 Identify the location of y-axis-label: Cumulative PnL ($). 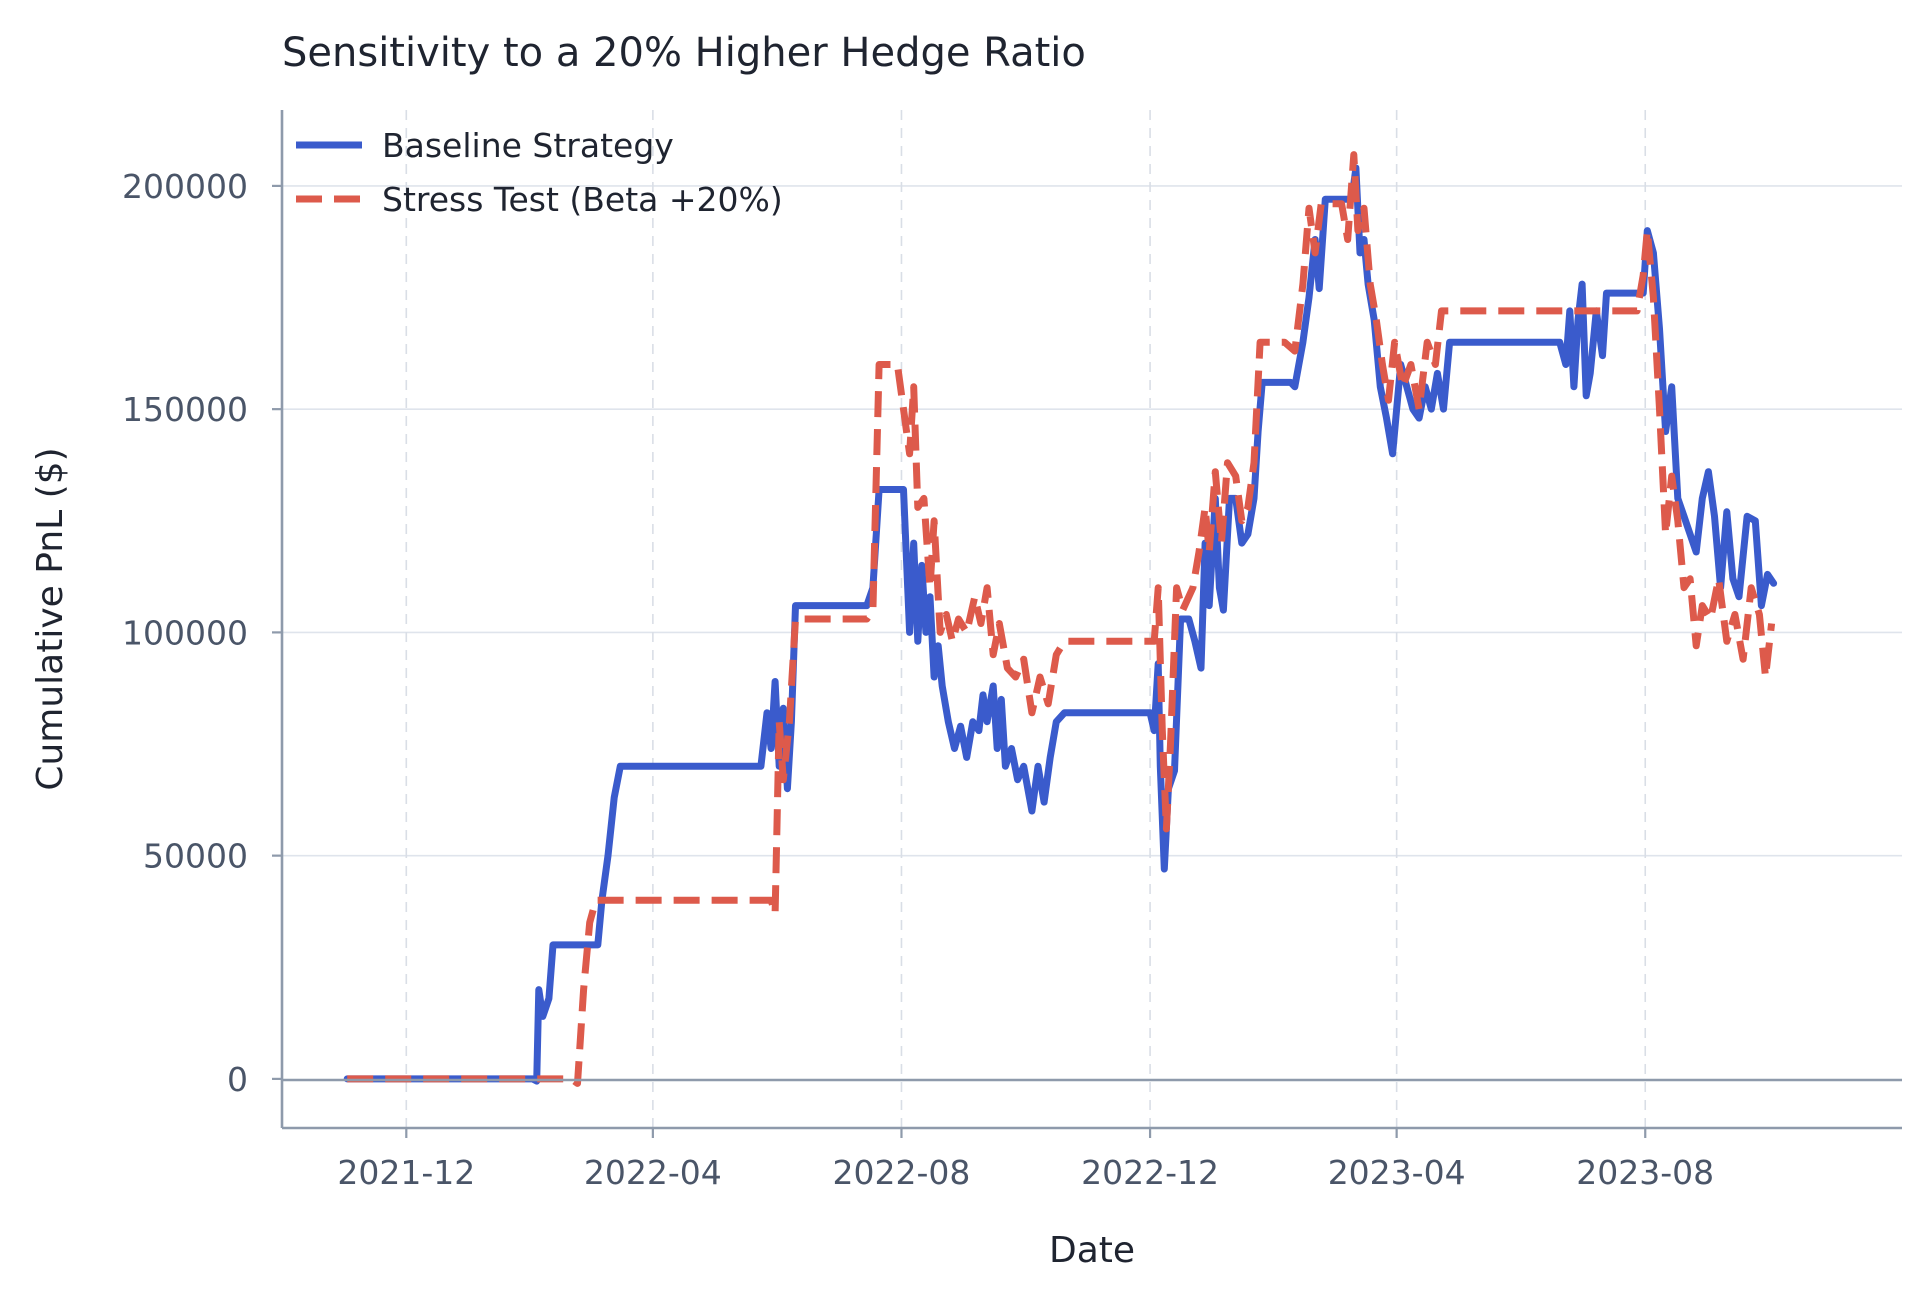
(50, 618).